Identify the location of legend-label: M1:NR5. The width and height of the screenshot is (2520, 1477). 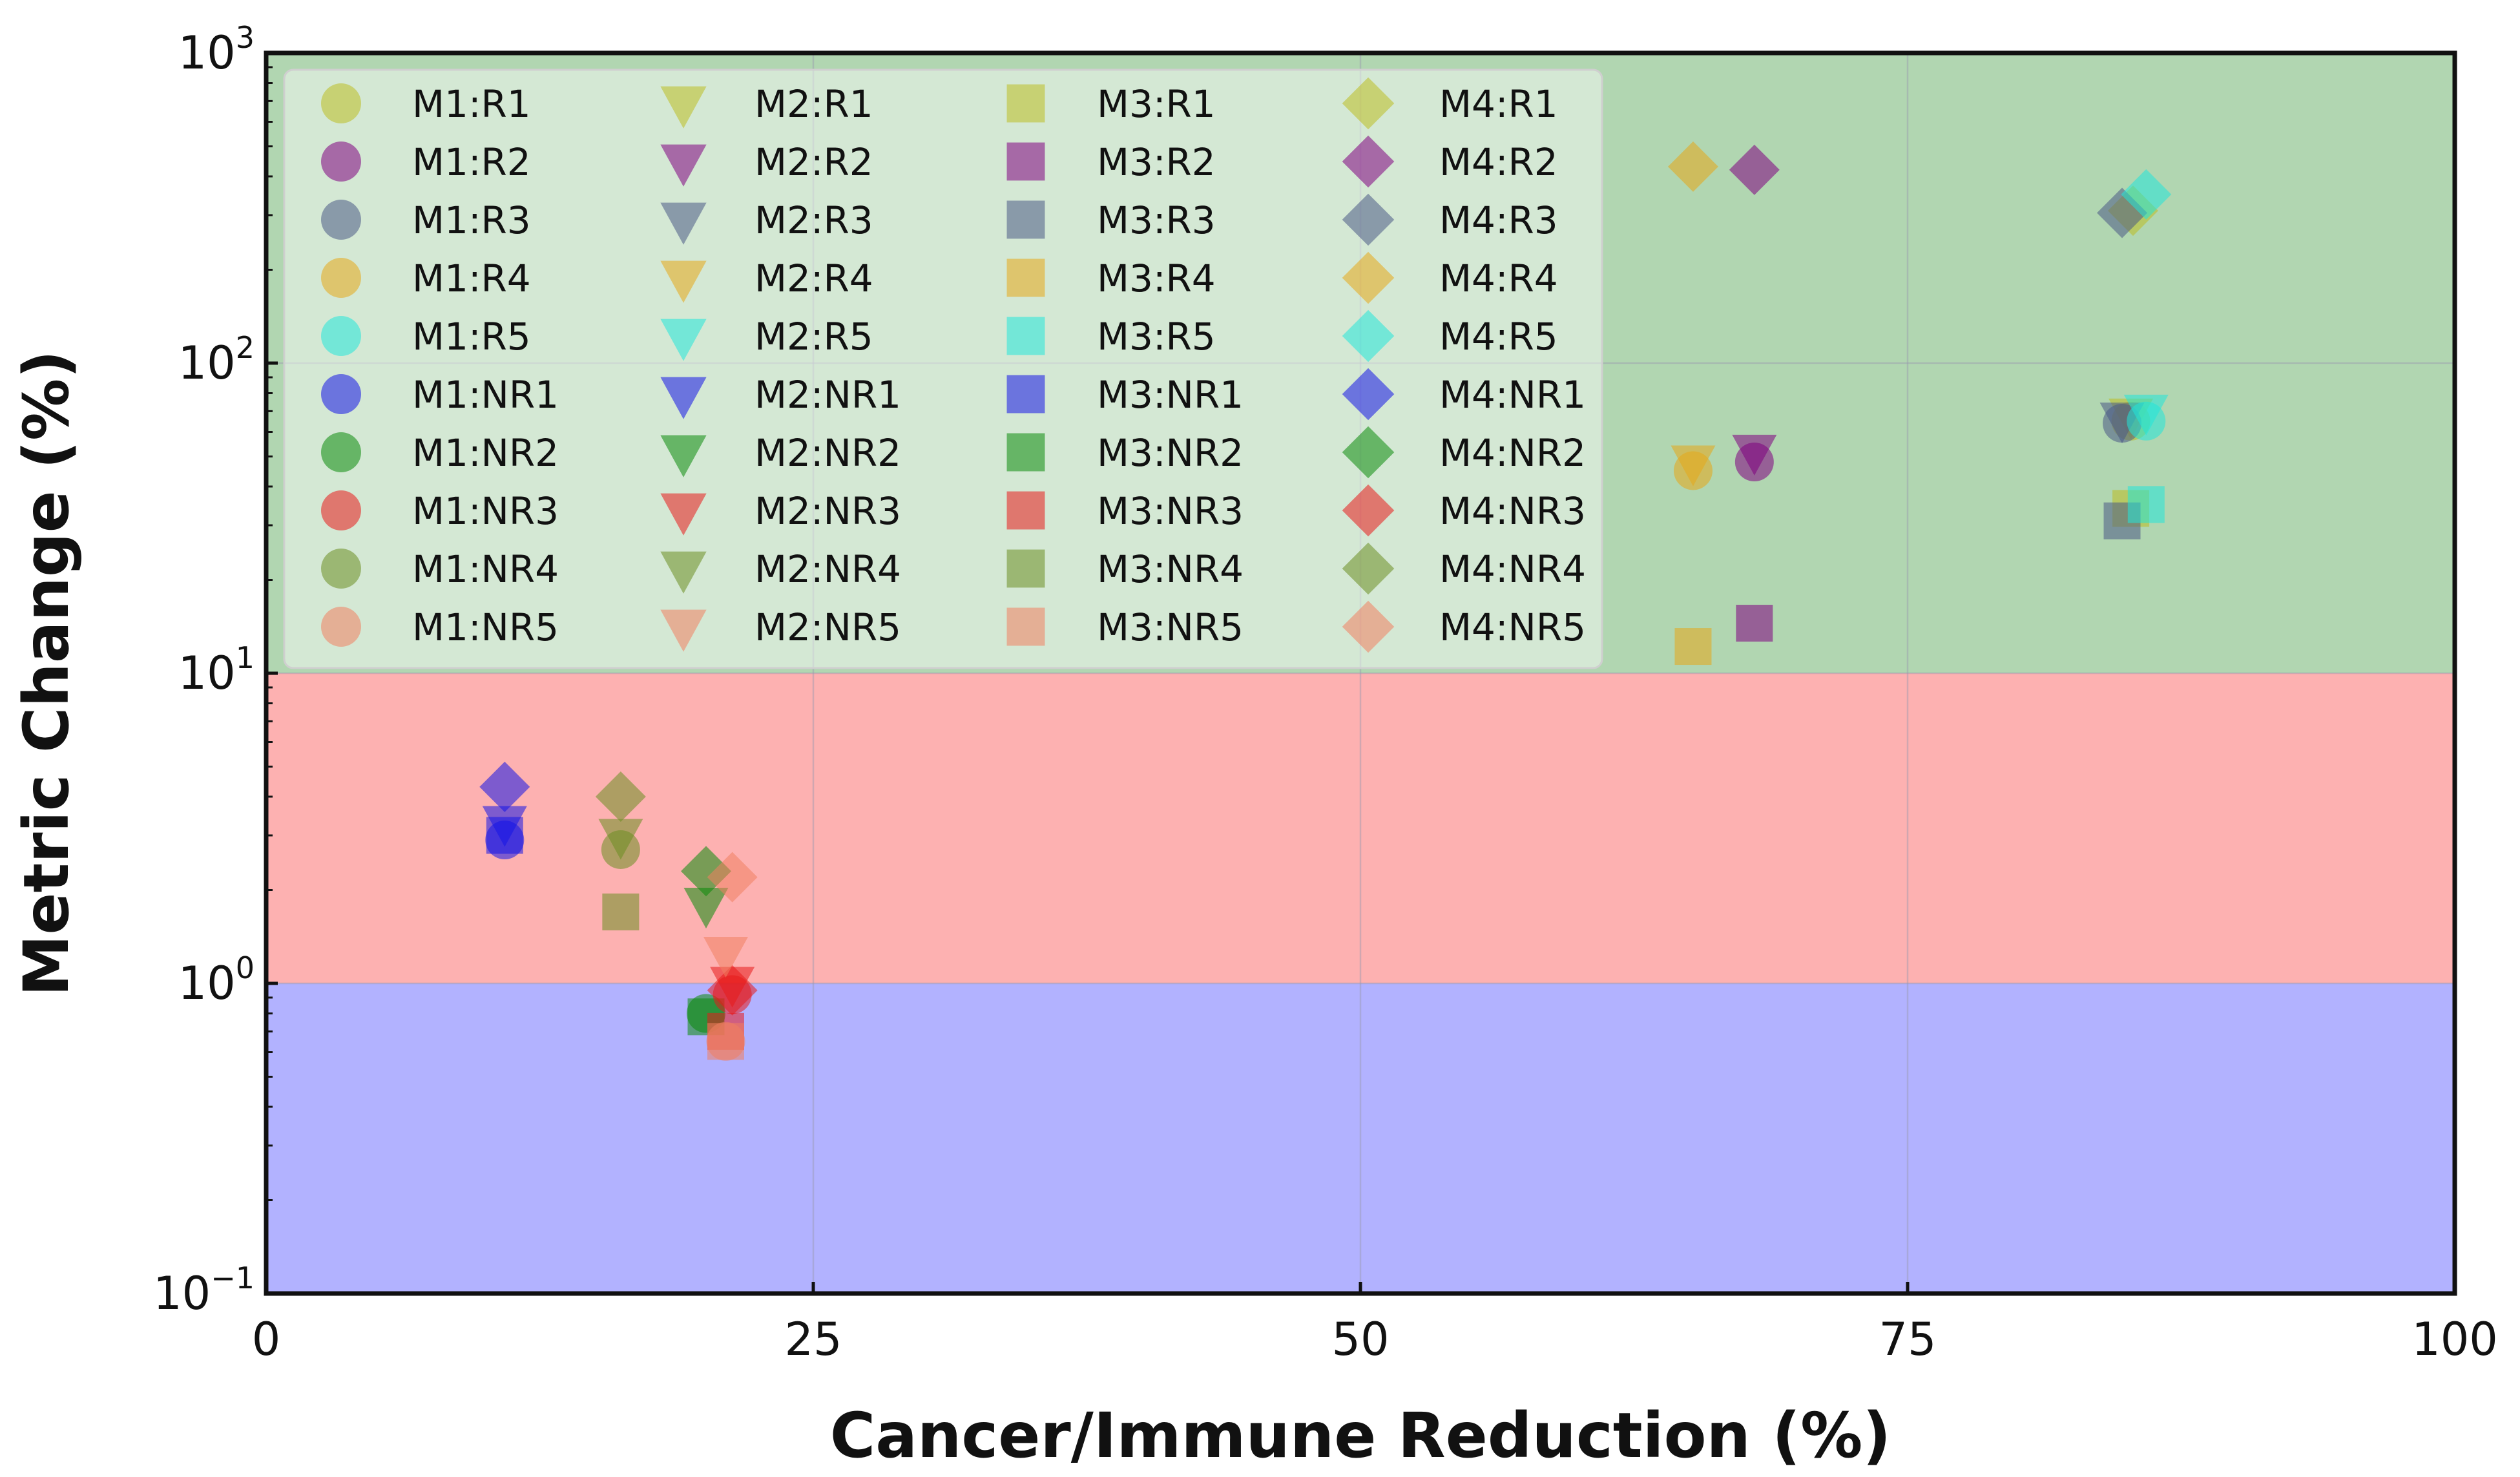
(485, 627).